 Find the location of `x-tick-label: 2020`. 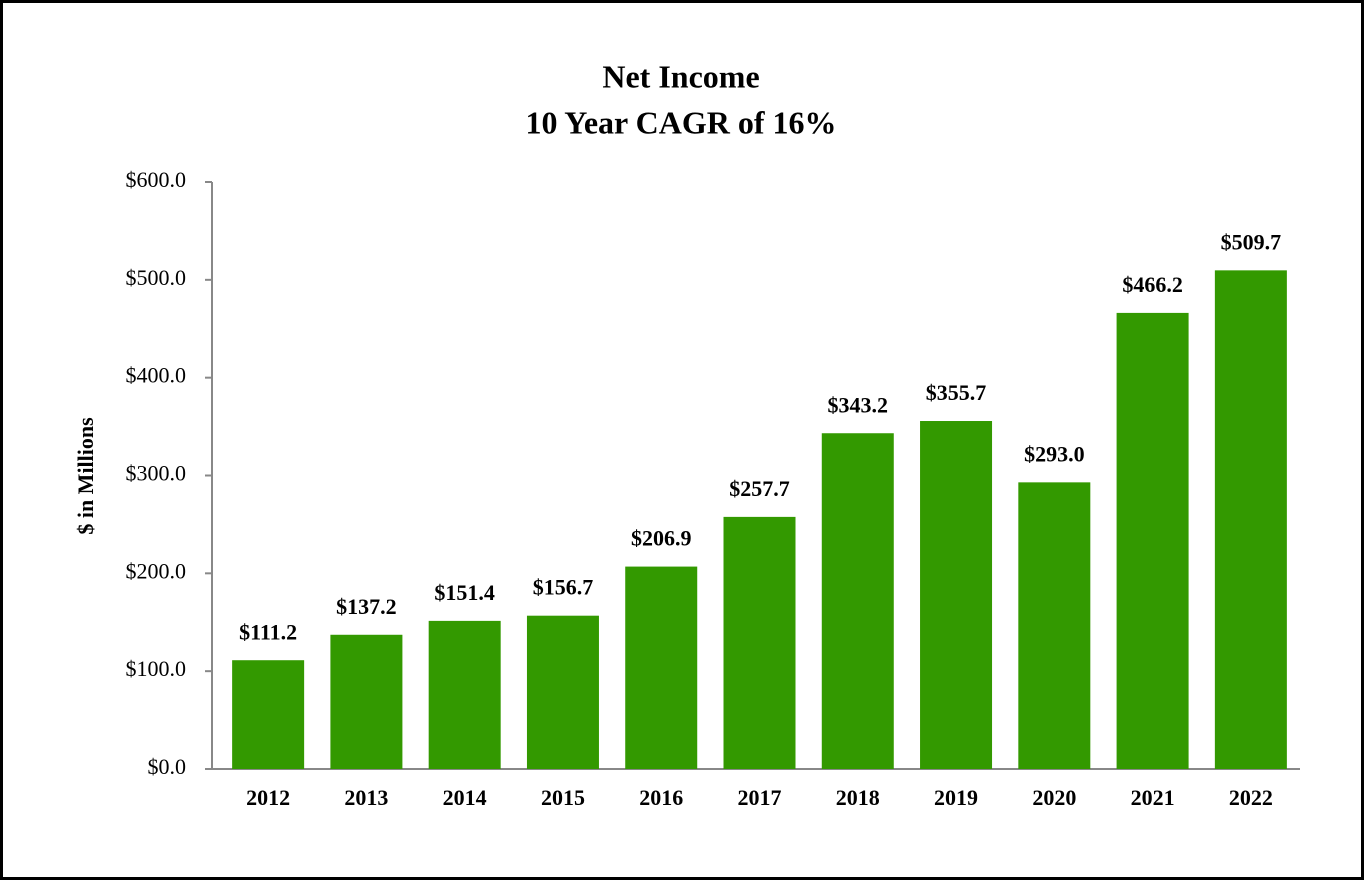

x-tick-label: 2020 is located at coordinates (1054, 797).